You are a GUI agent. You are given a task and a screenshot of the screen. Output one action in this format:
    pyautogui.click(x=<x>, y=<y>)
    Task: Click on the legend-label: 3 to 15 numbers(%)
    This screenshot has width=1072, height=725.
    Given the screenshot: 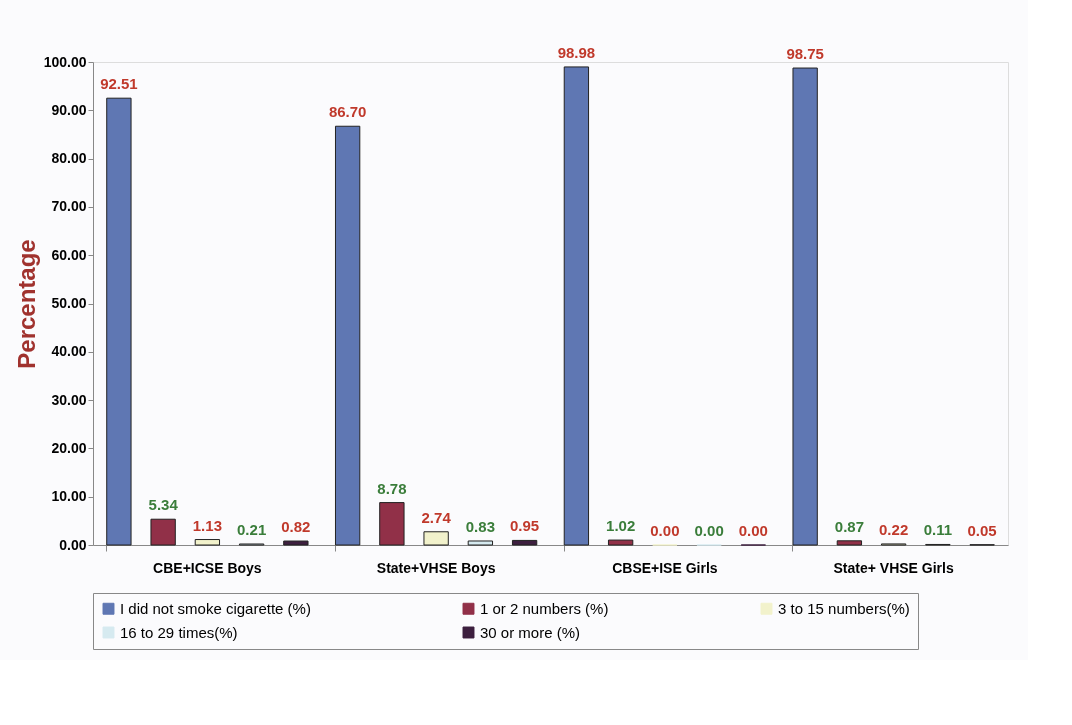 What is the action you would take?
    pyautogui.click(x=844, y=608)
    